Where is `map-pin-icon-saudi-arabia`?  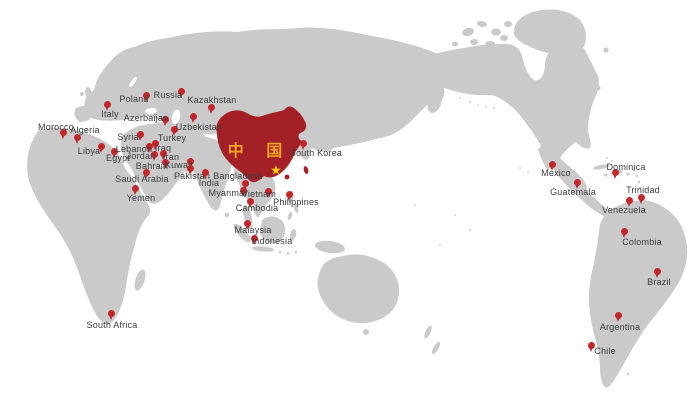 map-pin-icon-saudi-arabia is located at coordinates (146, 173).